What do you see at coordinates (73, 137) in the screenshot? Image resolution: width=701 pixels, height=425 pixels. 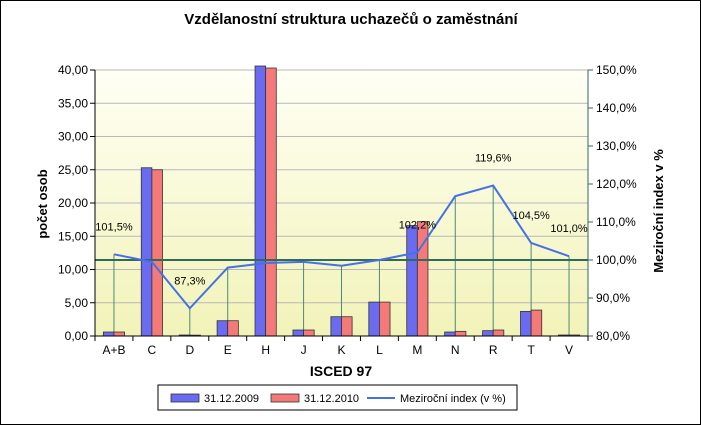 I see `y-tick-label: 30,00` at bounding box center [73, 137].